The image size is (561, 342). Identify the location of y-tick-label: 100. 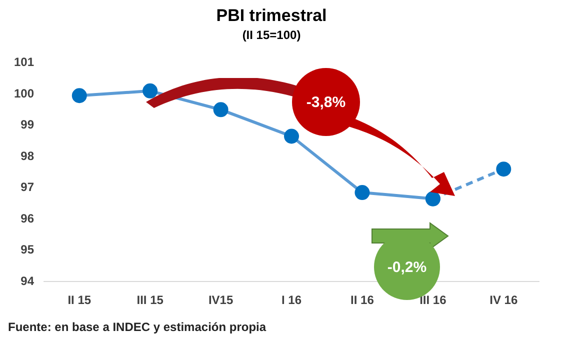
(24, 93).